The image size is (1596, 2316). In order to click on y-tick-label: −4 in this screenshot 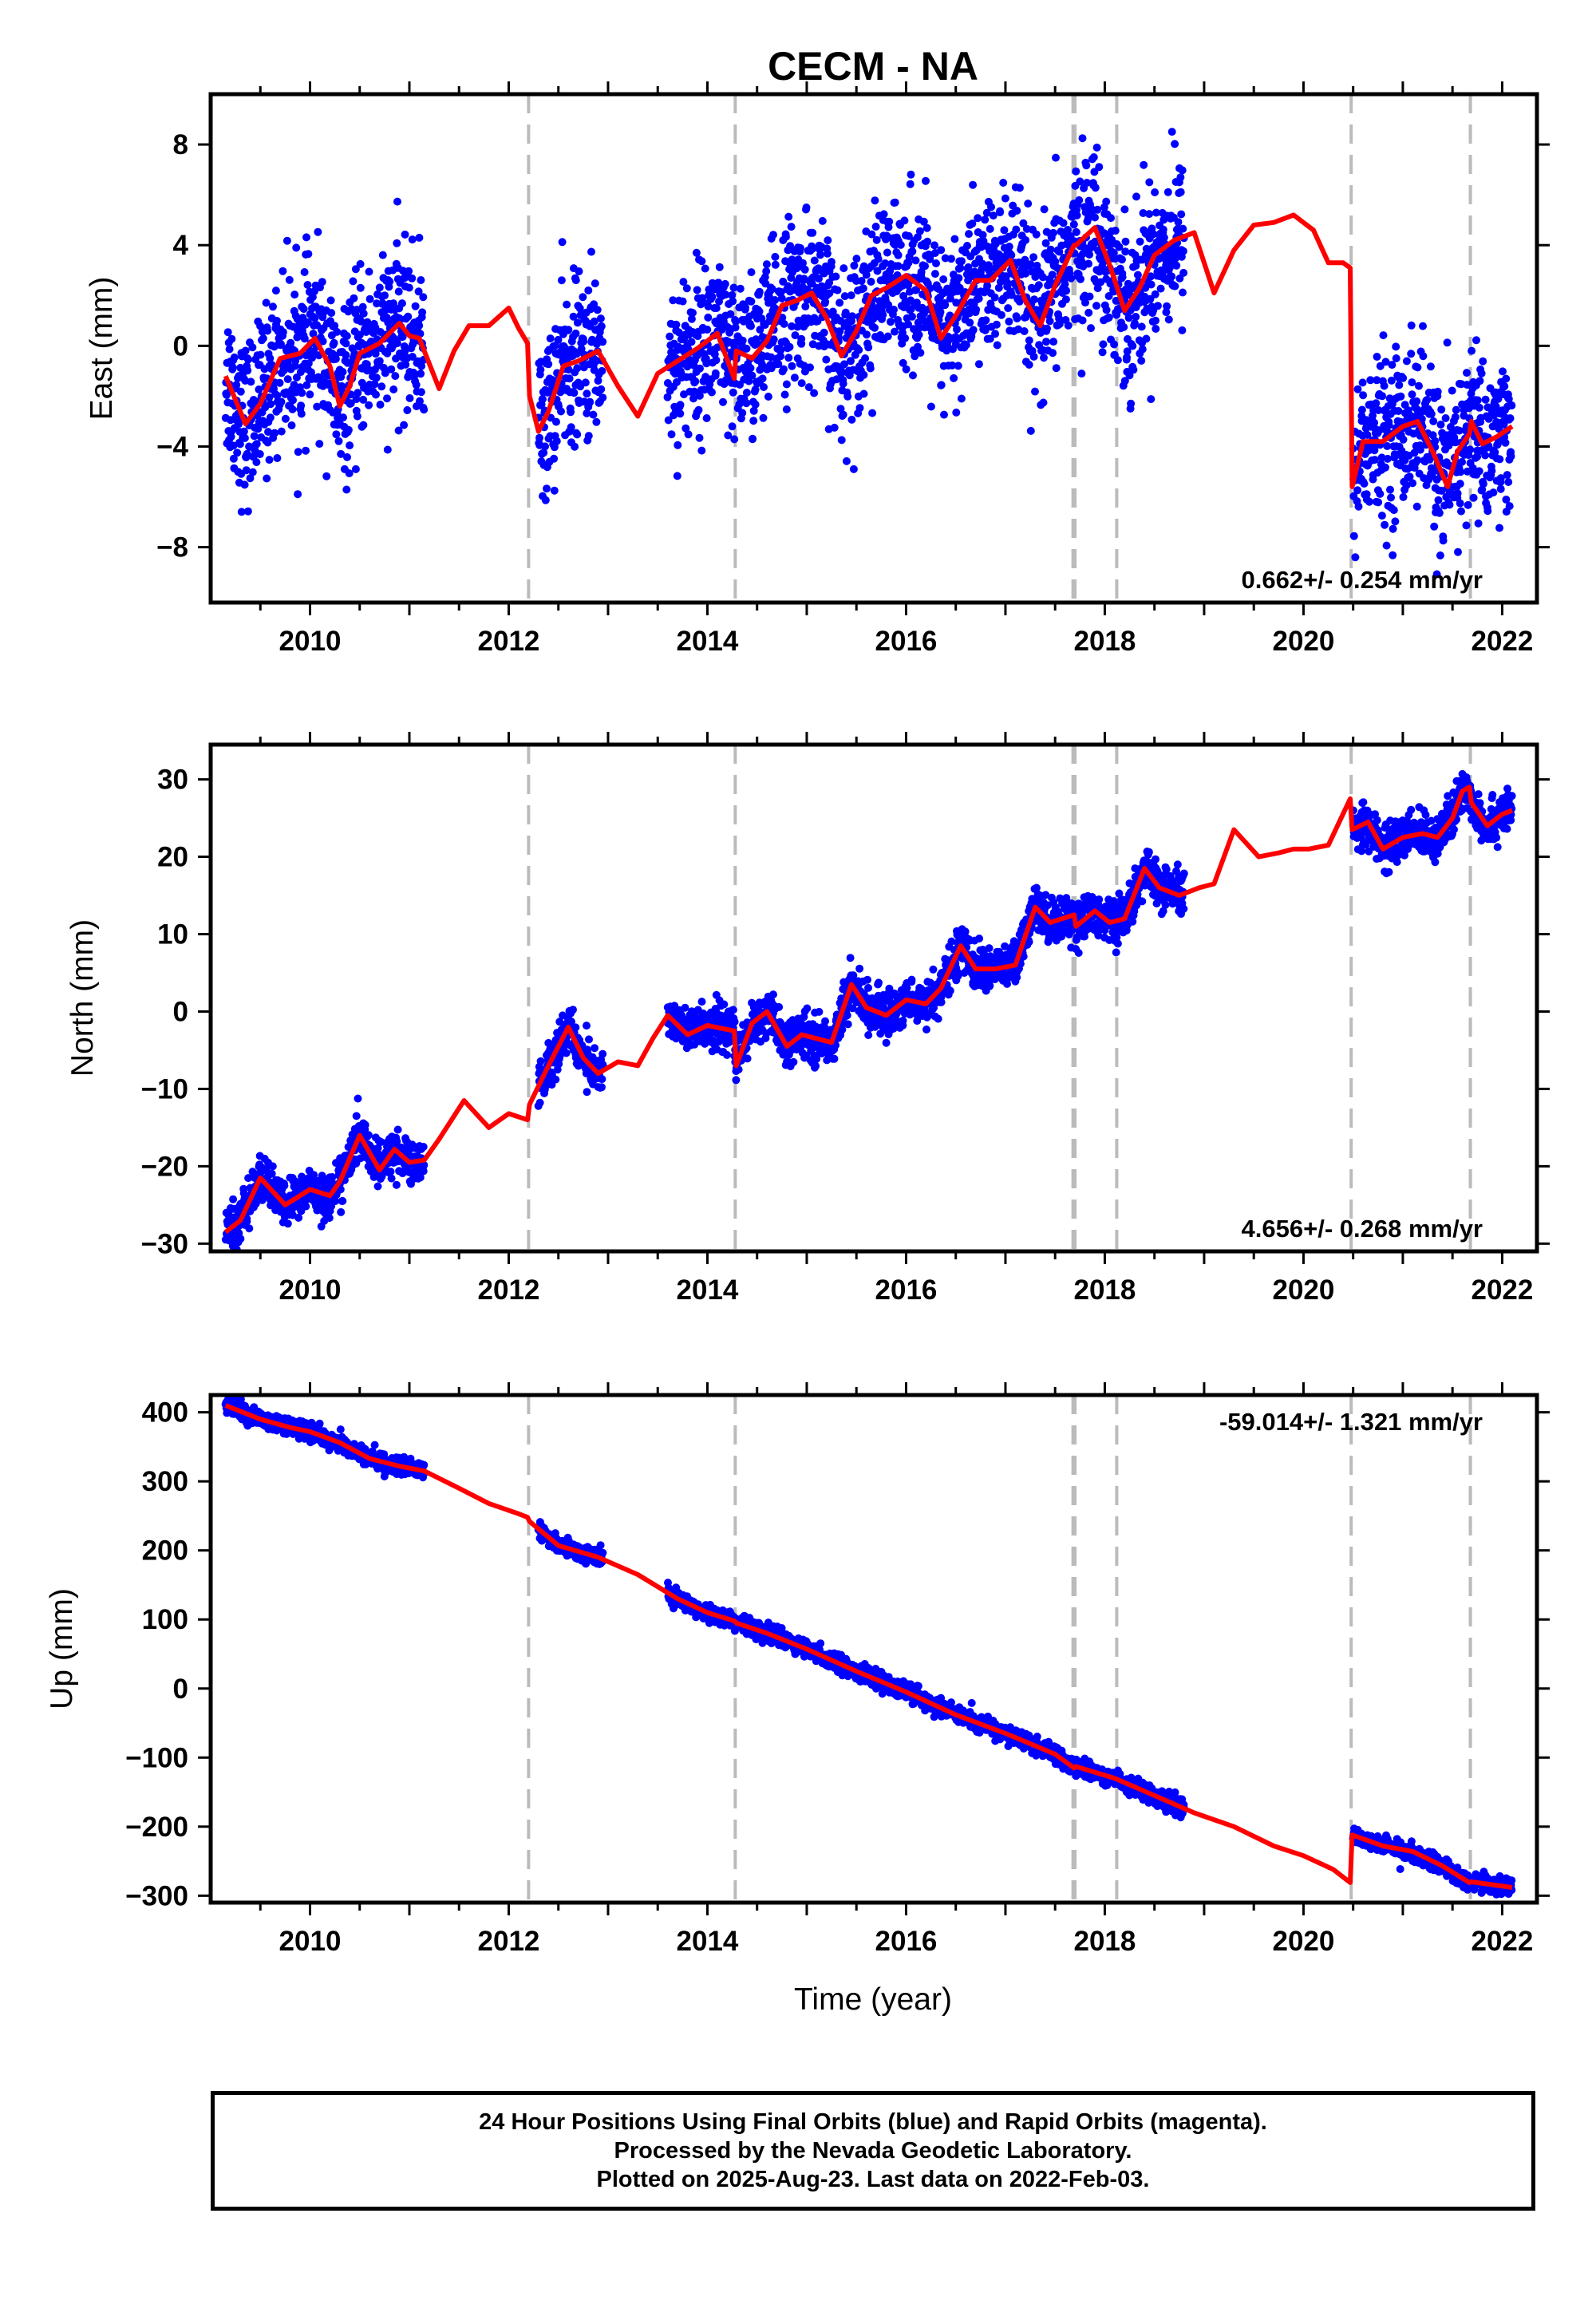, I will do `click(172, 446)`.